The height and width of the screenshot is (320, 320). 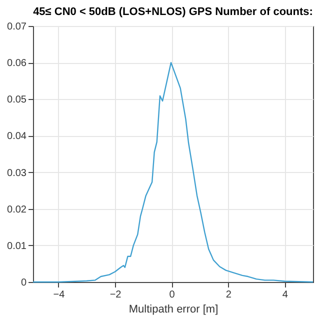 I want to click on y-tick-label: 0.02, so click(x=17, y=210).